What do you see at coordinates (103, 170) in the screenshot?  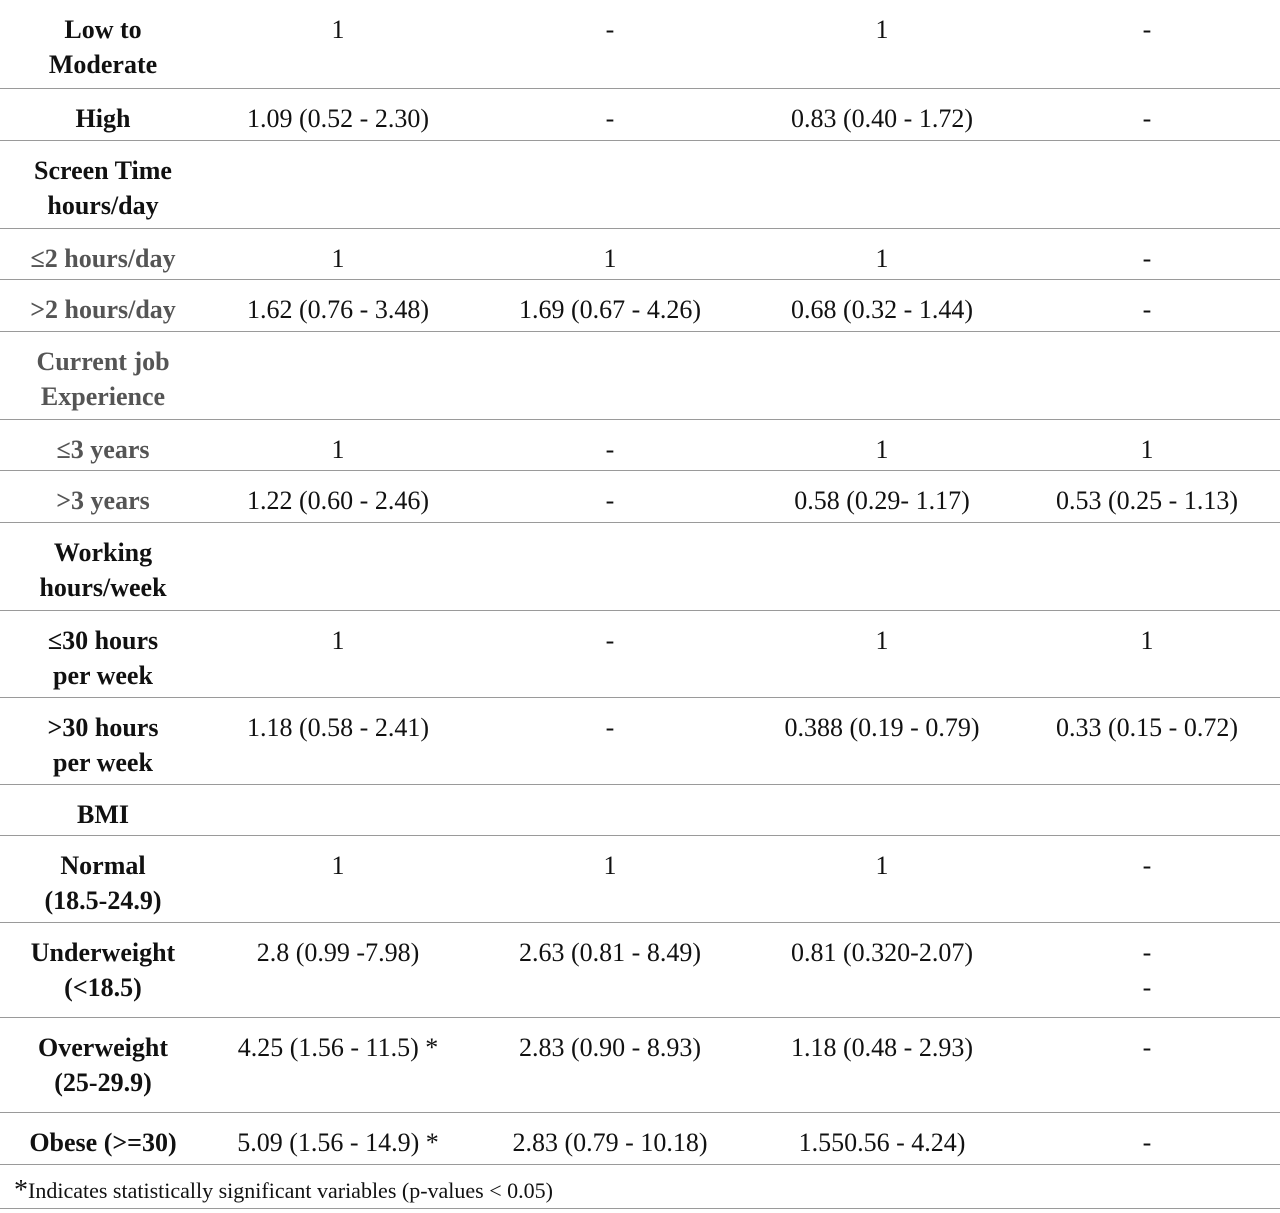 I see `row-label-line: Screen Time` at bounding box center [103, 170].